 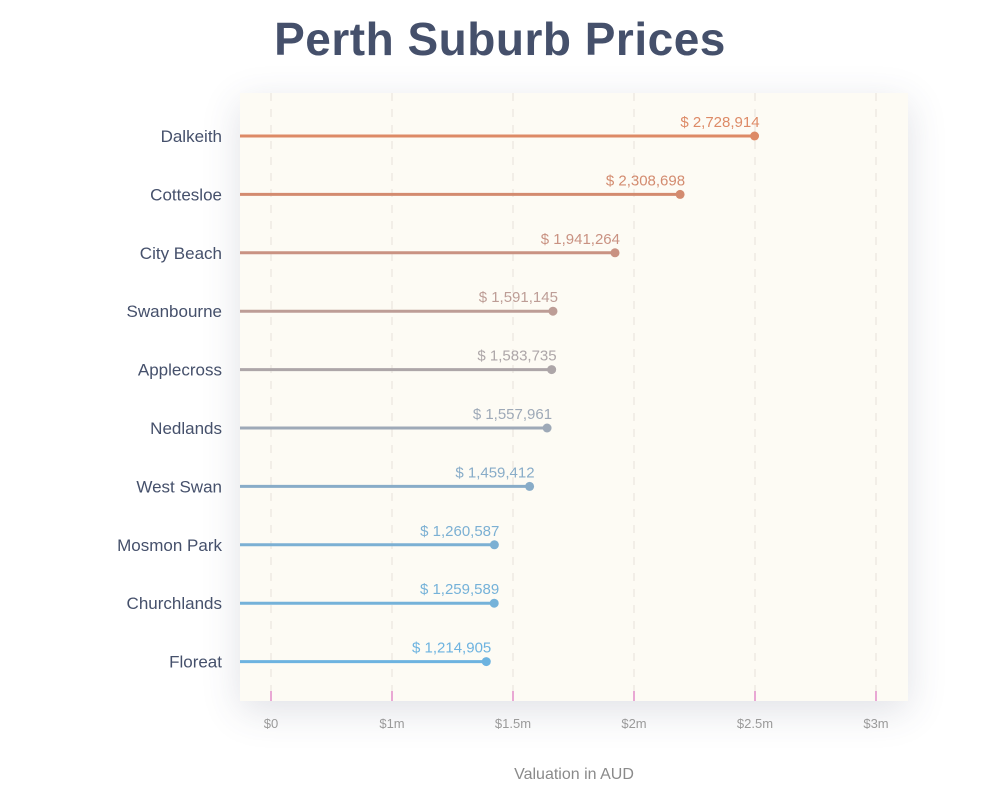 What do you see at coordinates (180, 370) in the screenshot?
I see `category-label: Applecross` at bounding box center [180, 370].